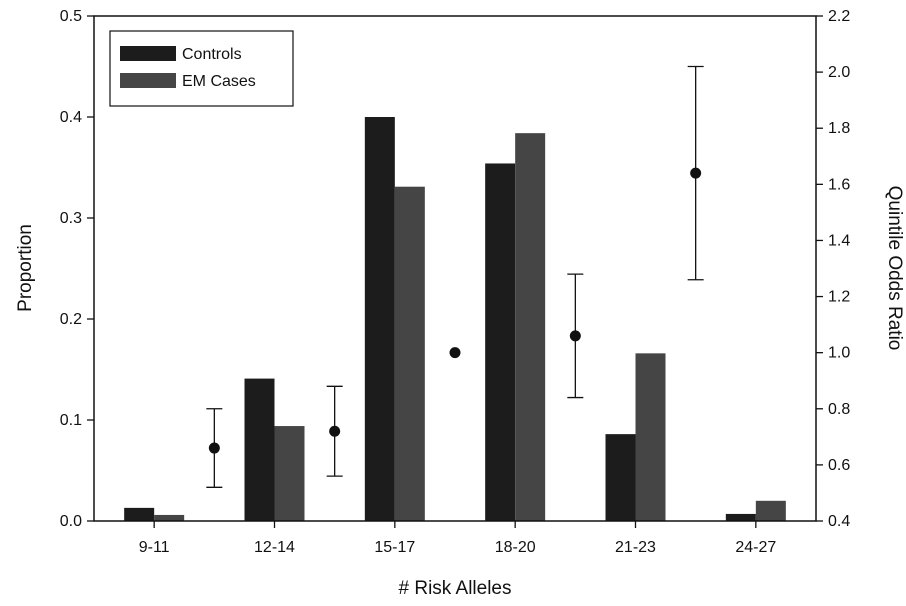  I want to click on y2-tick-label: 1.8, so click(839, 128).